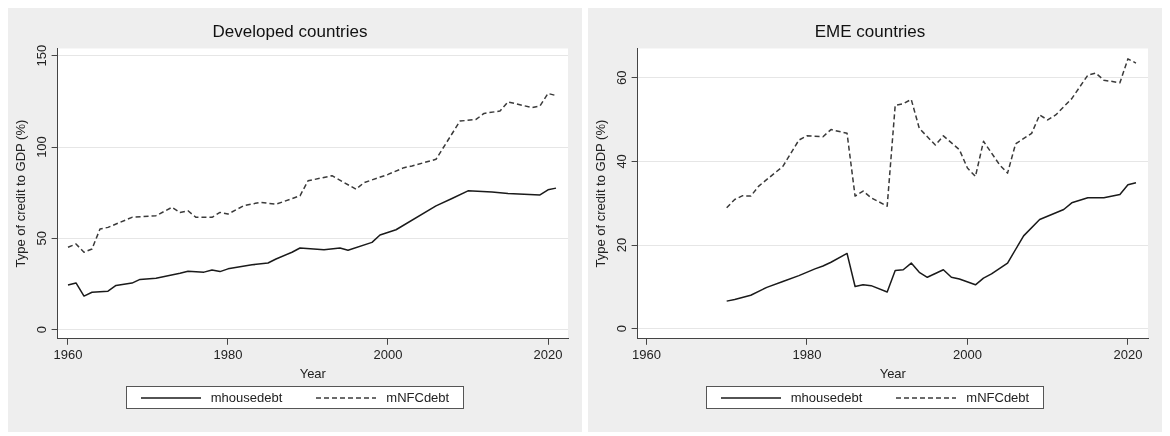 This screenshot has height=436, width=1170. What do you see at coordinates (41, 55) in the screenshot?
I see `y-tick-label: 150` at bounding box center [41, 55].